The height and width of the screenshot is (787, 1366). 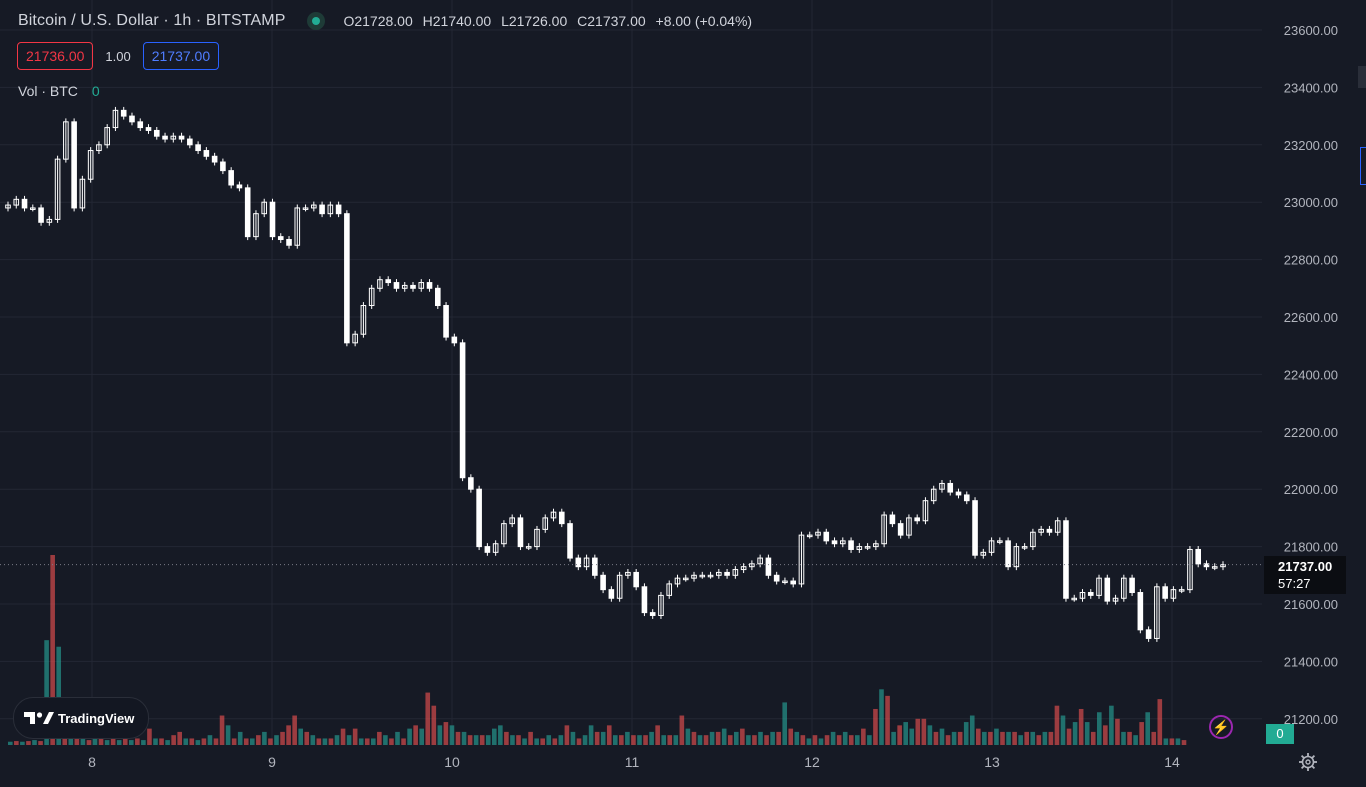 What do you see at coordinates (1311, 87) in the screenshot?
I see `y-tick-label: 23400.00` at bounding box center [1311, 87].